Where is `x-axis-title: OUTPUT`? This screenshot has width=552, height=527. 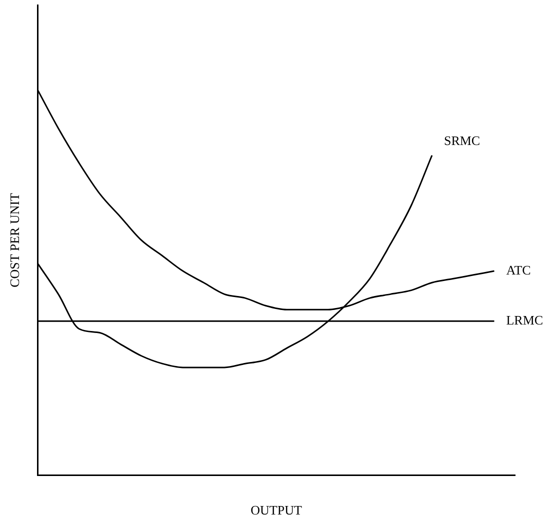 x-axis-title: OUTPUT is located at coordinates (276, 510).